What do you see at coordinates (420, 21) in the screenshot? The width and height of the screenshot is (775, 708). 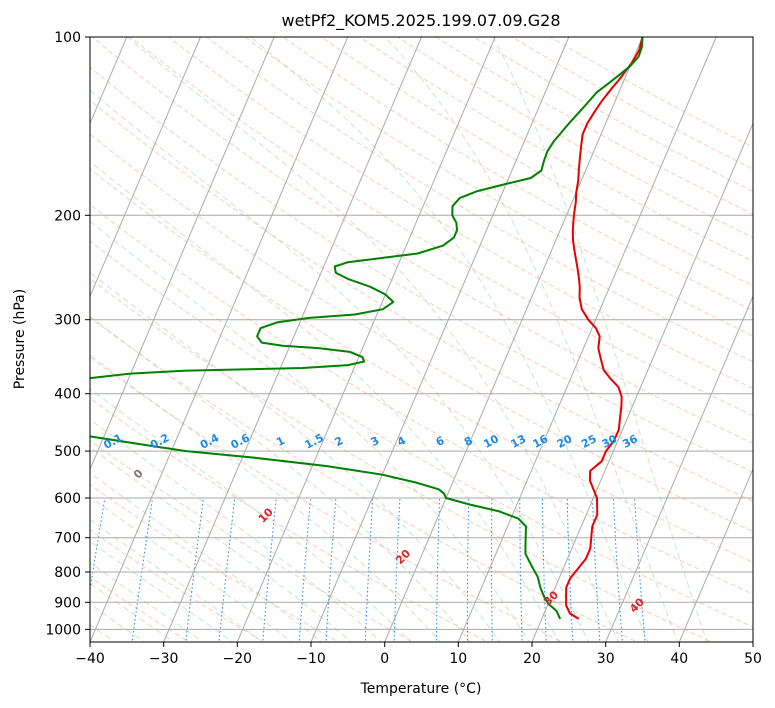 I see `chart-title: wetPf2_KOM5.2025.199.07.09.G28` at bounding box center [420, 21].